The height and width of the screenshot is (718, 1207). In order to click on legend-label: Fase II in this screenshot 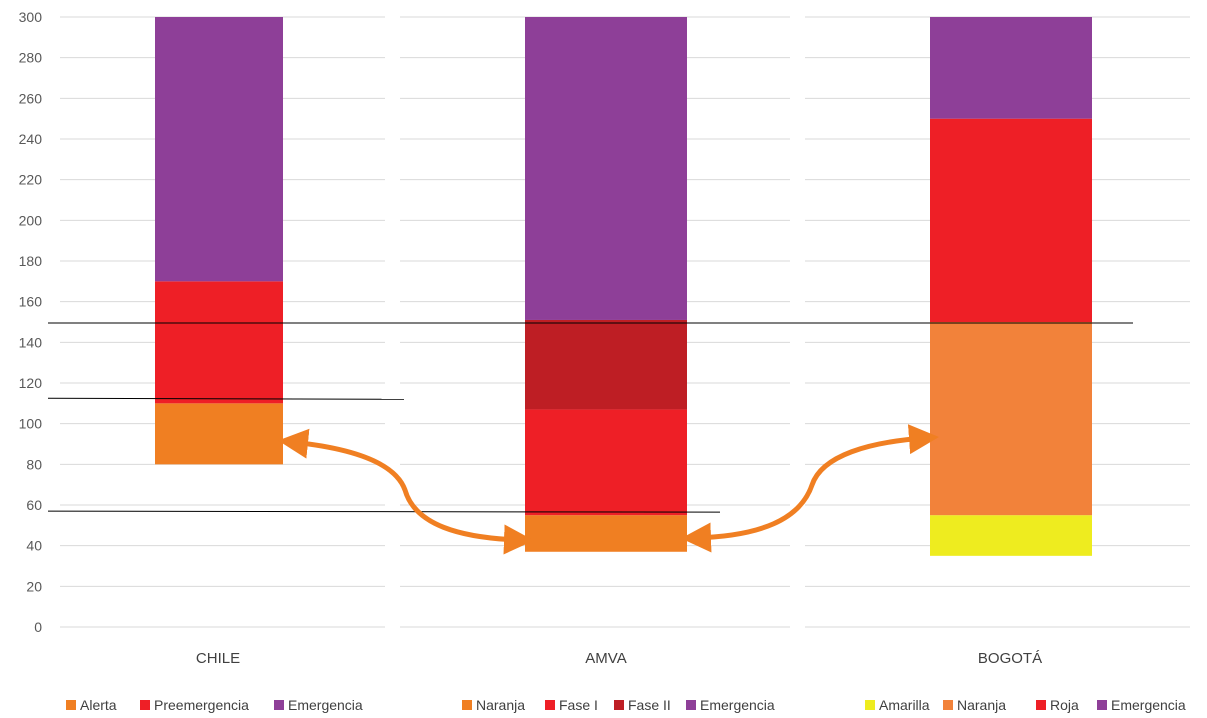, I will do `click(649, 705)`.